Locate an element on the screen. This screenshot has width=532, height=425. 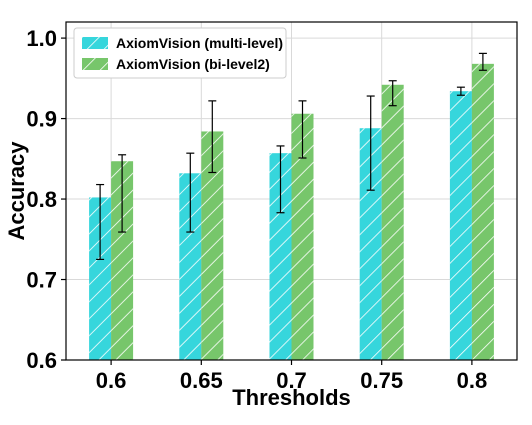
x-axis-label: Thresholds is located at coordinates (291, 397).